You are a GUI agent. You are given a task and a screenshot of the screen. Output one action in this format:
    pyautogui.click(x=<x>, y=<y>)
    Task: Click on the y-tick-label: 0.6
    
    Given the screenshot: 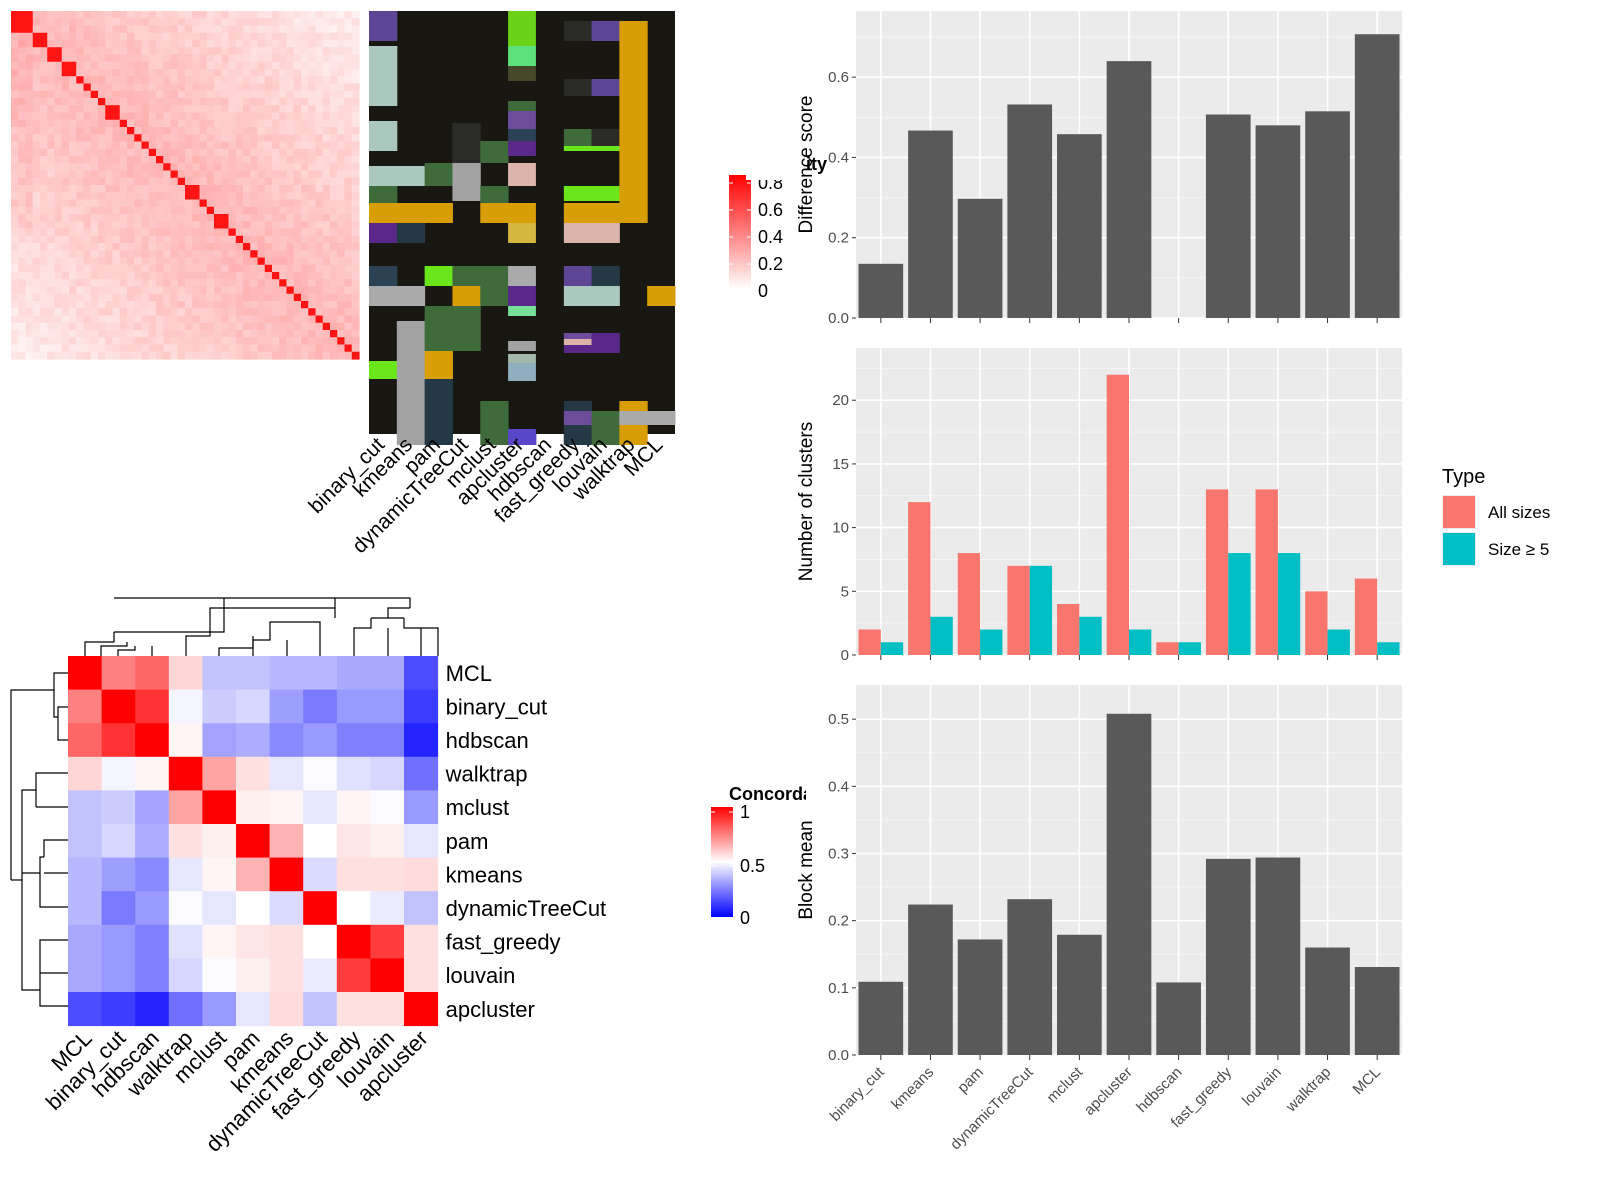 What is the action you would take?
    pyautogui.click(x=838, y=77)
    